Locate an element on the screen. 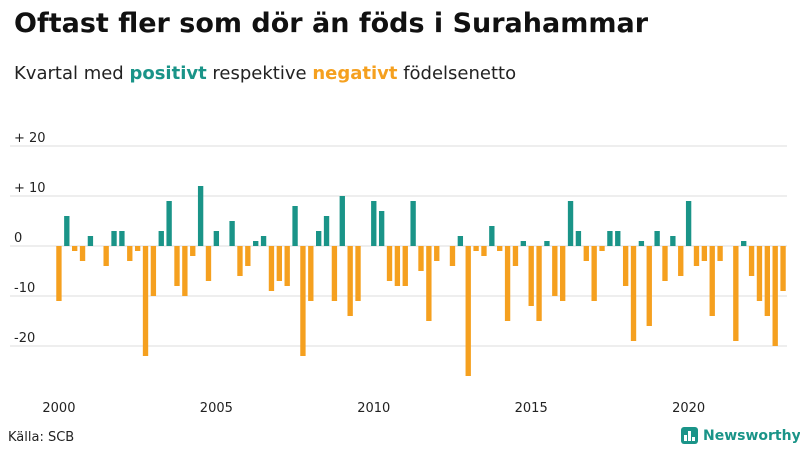 This screenshot has width=800, height=450. y-tick-label: 0 is located at coordinates (18, 238).